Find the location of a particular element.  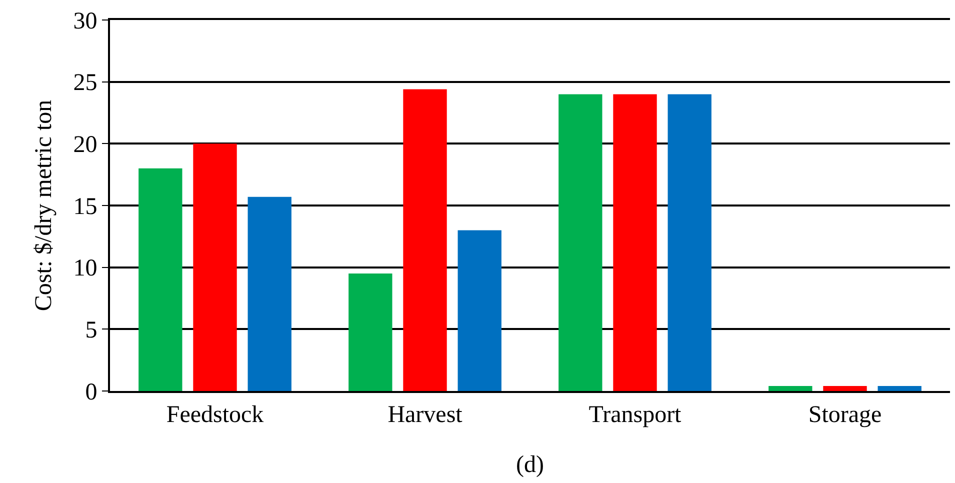

text: (d) is located at coordinates (530, 465).